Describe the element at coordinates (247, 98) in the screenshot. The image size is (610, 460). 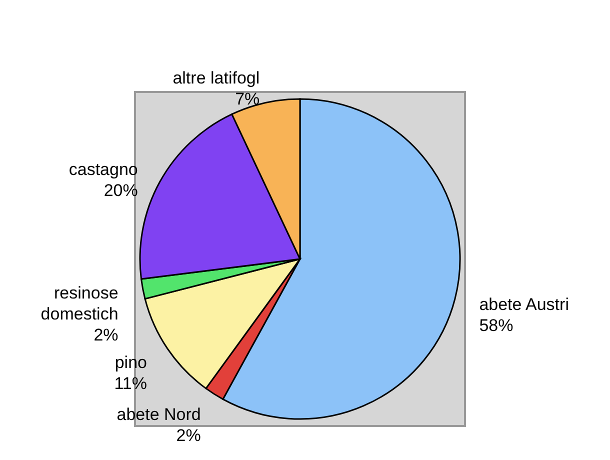
I see `data-label: 7%` at that location.